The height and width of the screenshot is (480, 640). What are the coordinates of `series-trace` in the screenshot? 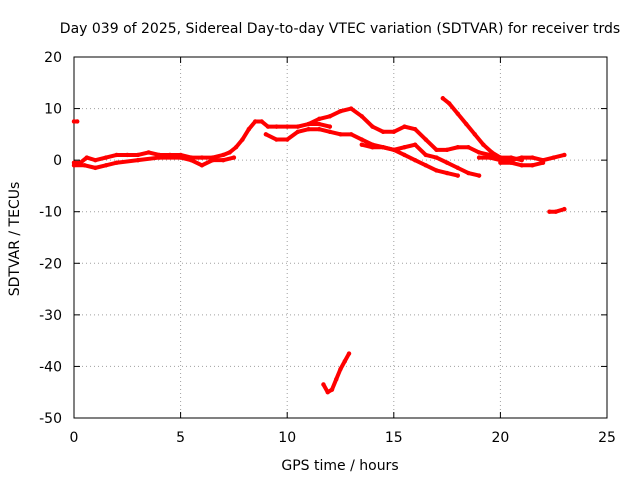 It's located at (420, 160).